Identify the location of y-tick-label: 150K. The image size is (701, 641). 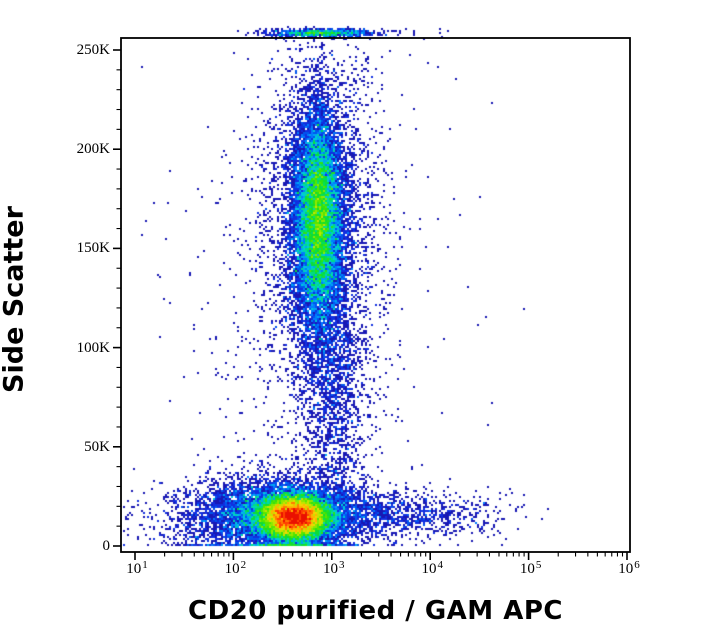
(93, 248).